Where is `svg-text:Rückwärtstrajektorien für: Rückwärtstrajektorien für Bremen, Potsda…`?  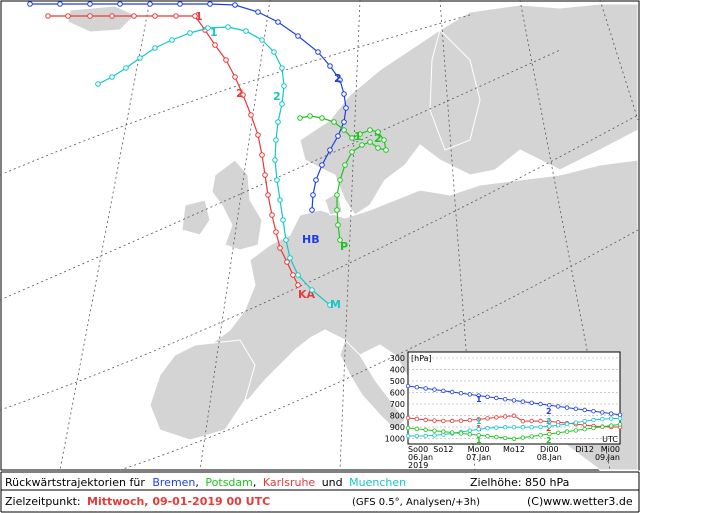 svg-text:Rückwärtstrajektorien für: Rückwärtstrajektorien für Bremen, Potsda… is located at coordinates (205, 482).